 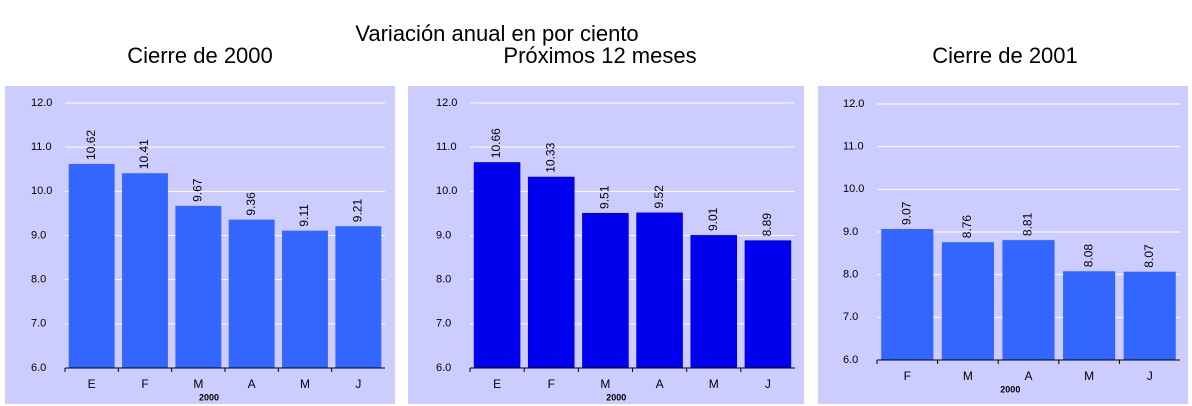 I want to click on data-label: 8.08, so click(x=1088, y=256).